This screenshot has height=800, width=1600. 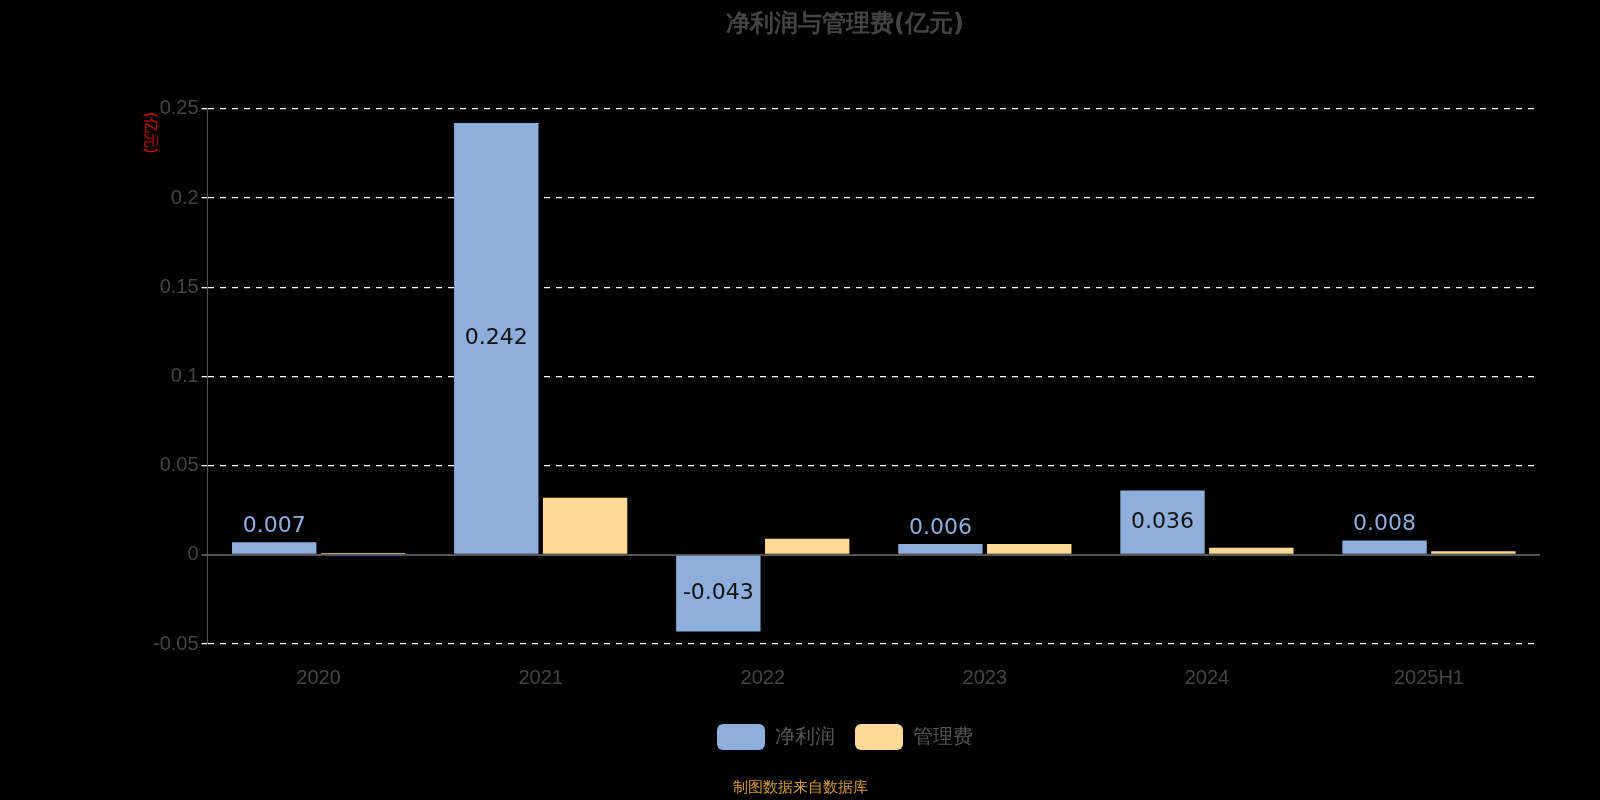 What do you see at coordinates (1385, 523) in the screenshot?
I see `data-label: 0.008` at bounding box center [1385, 523].